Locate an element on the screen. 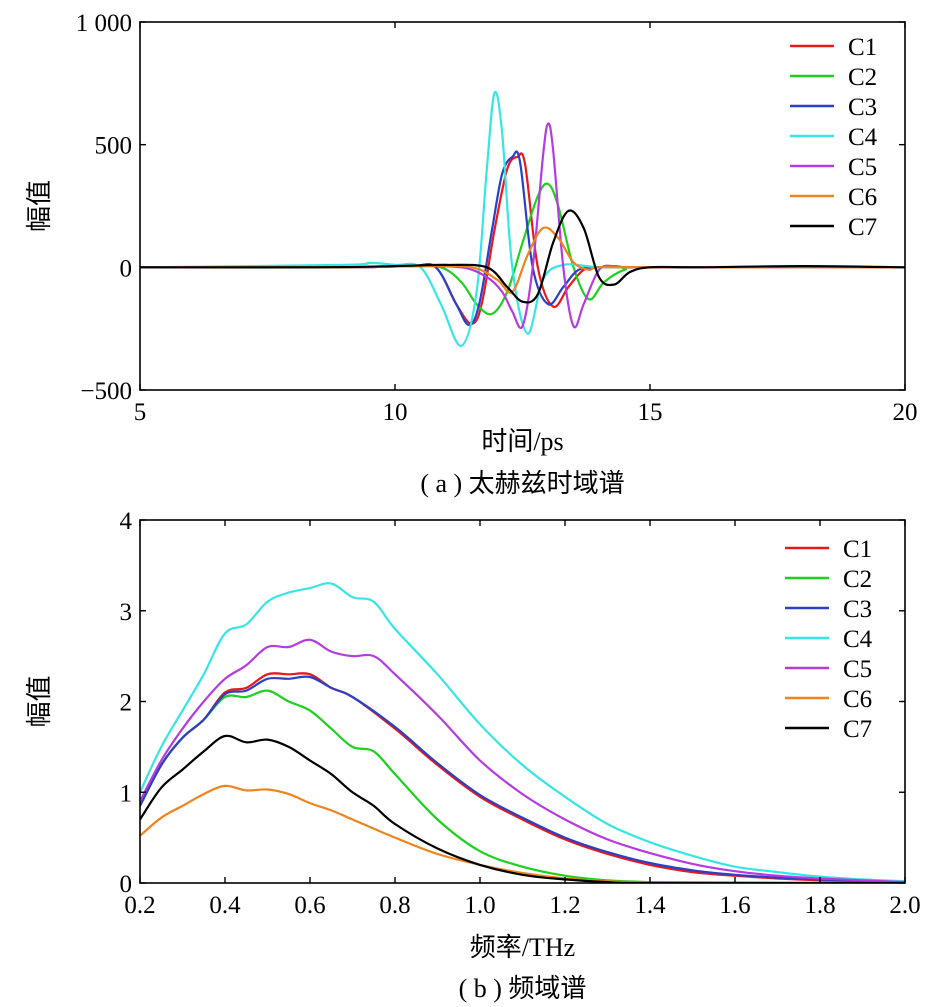  x-tick-label: 1.2 is located at coordinates (564, 905).